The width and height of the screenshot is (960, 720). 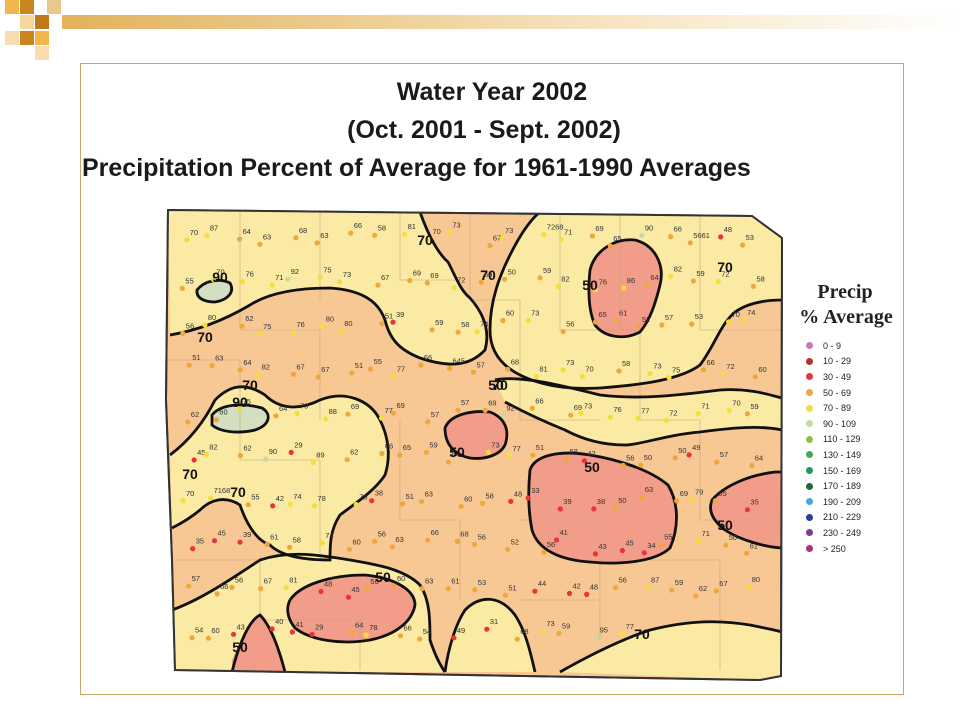 What do you see at coordinates (629, 543) in the screenshot?
I see `station-value: 45` at bounding box center [629, 543].